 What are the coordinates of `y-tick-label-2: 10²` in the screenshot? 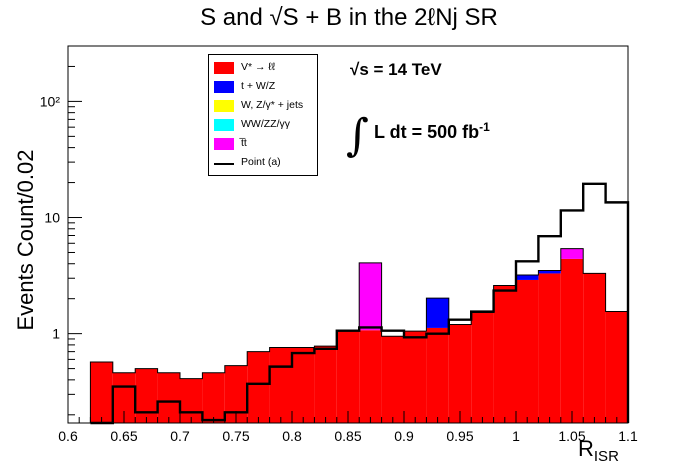 It's located at (50, 101).